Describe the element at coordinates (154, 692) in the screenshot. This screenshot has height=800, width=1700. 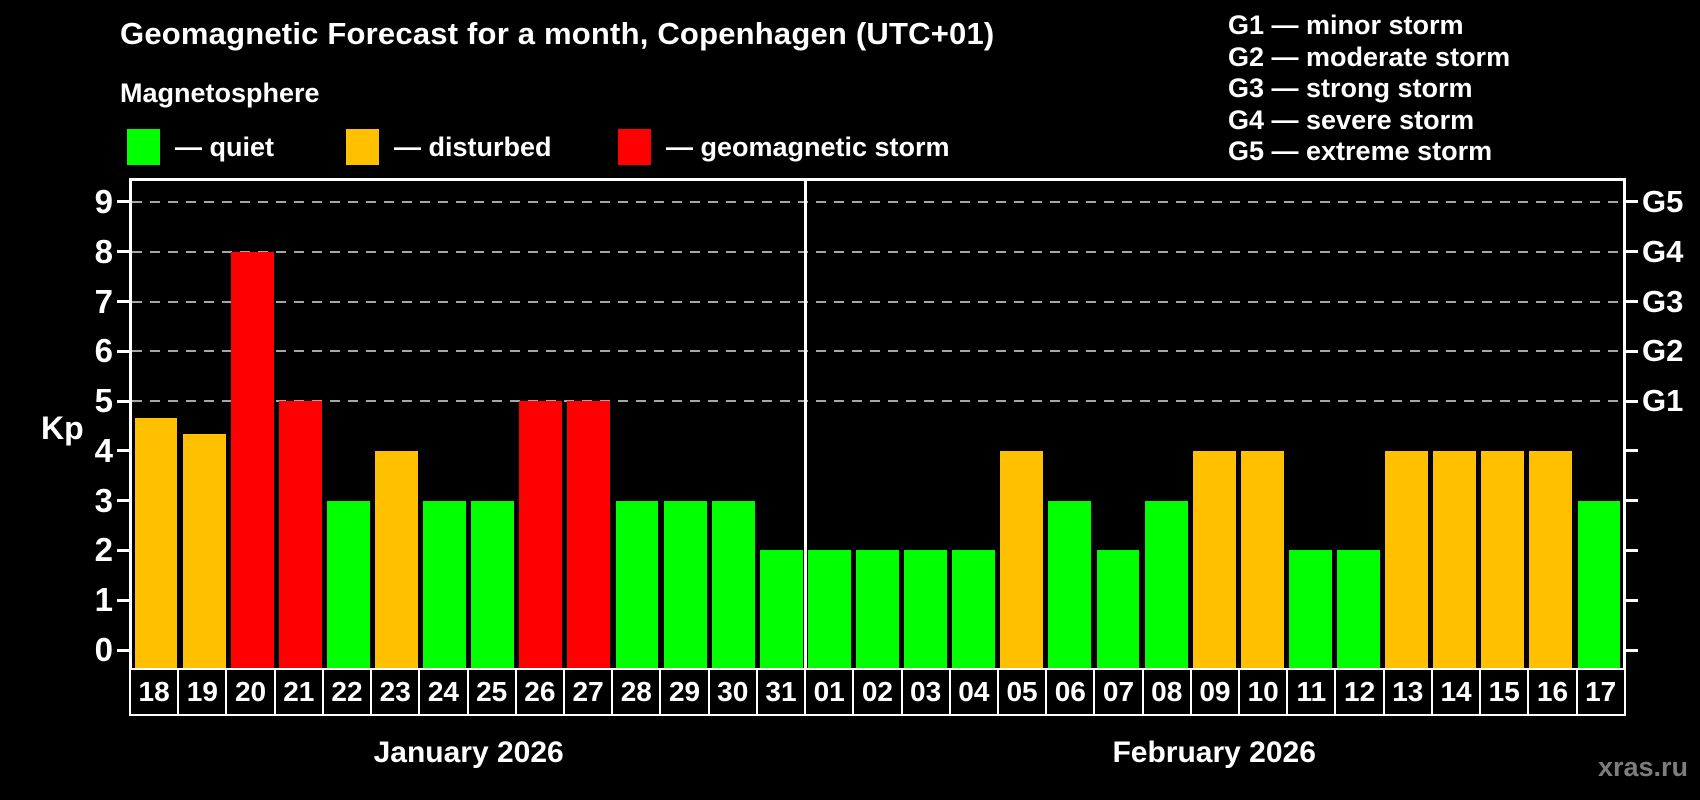
I see `day-label-january-18: 18` at that location.